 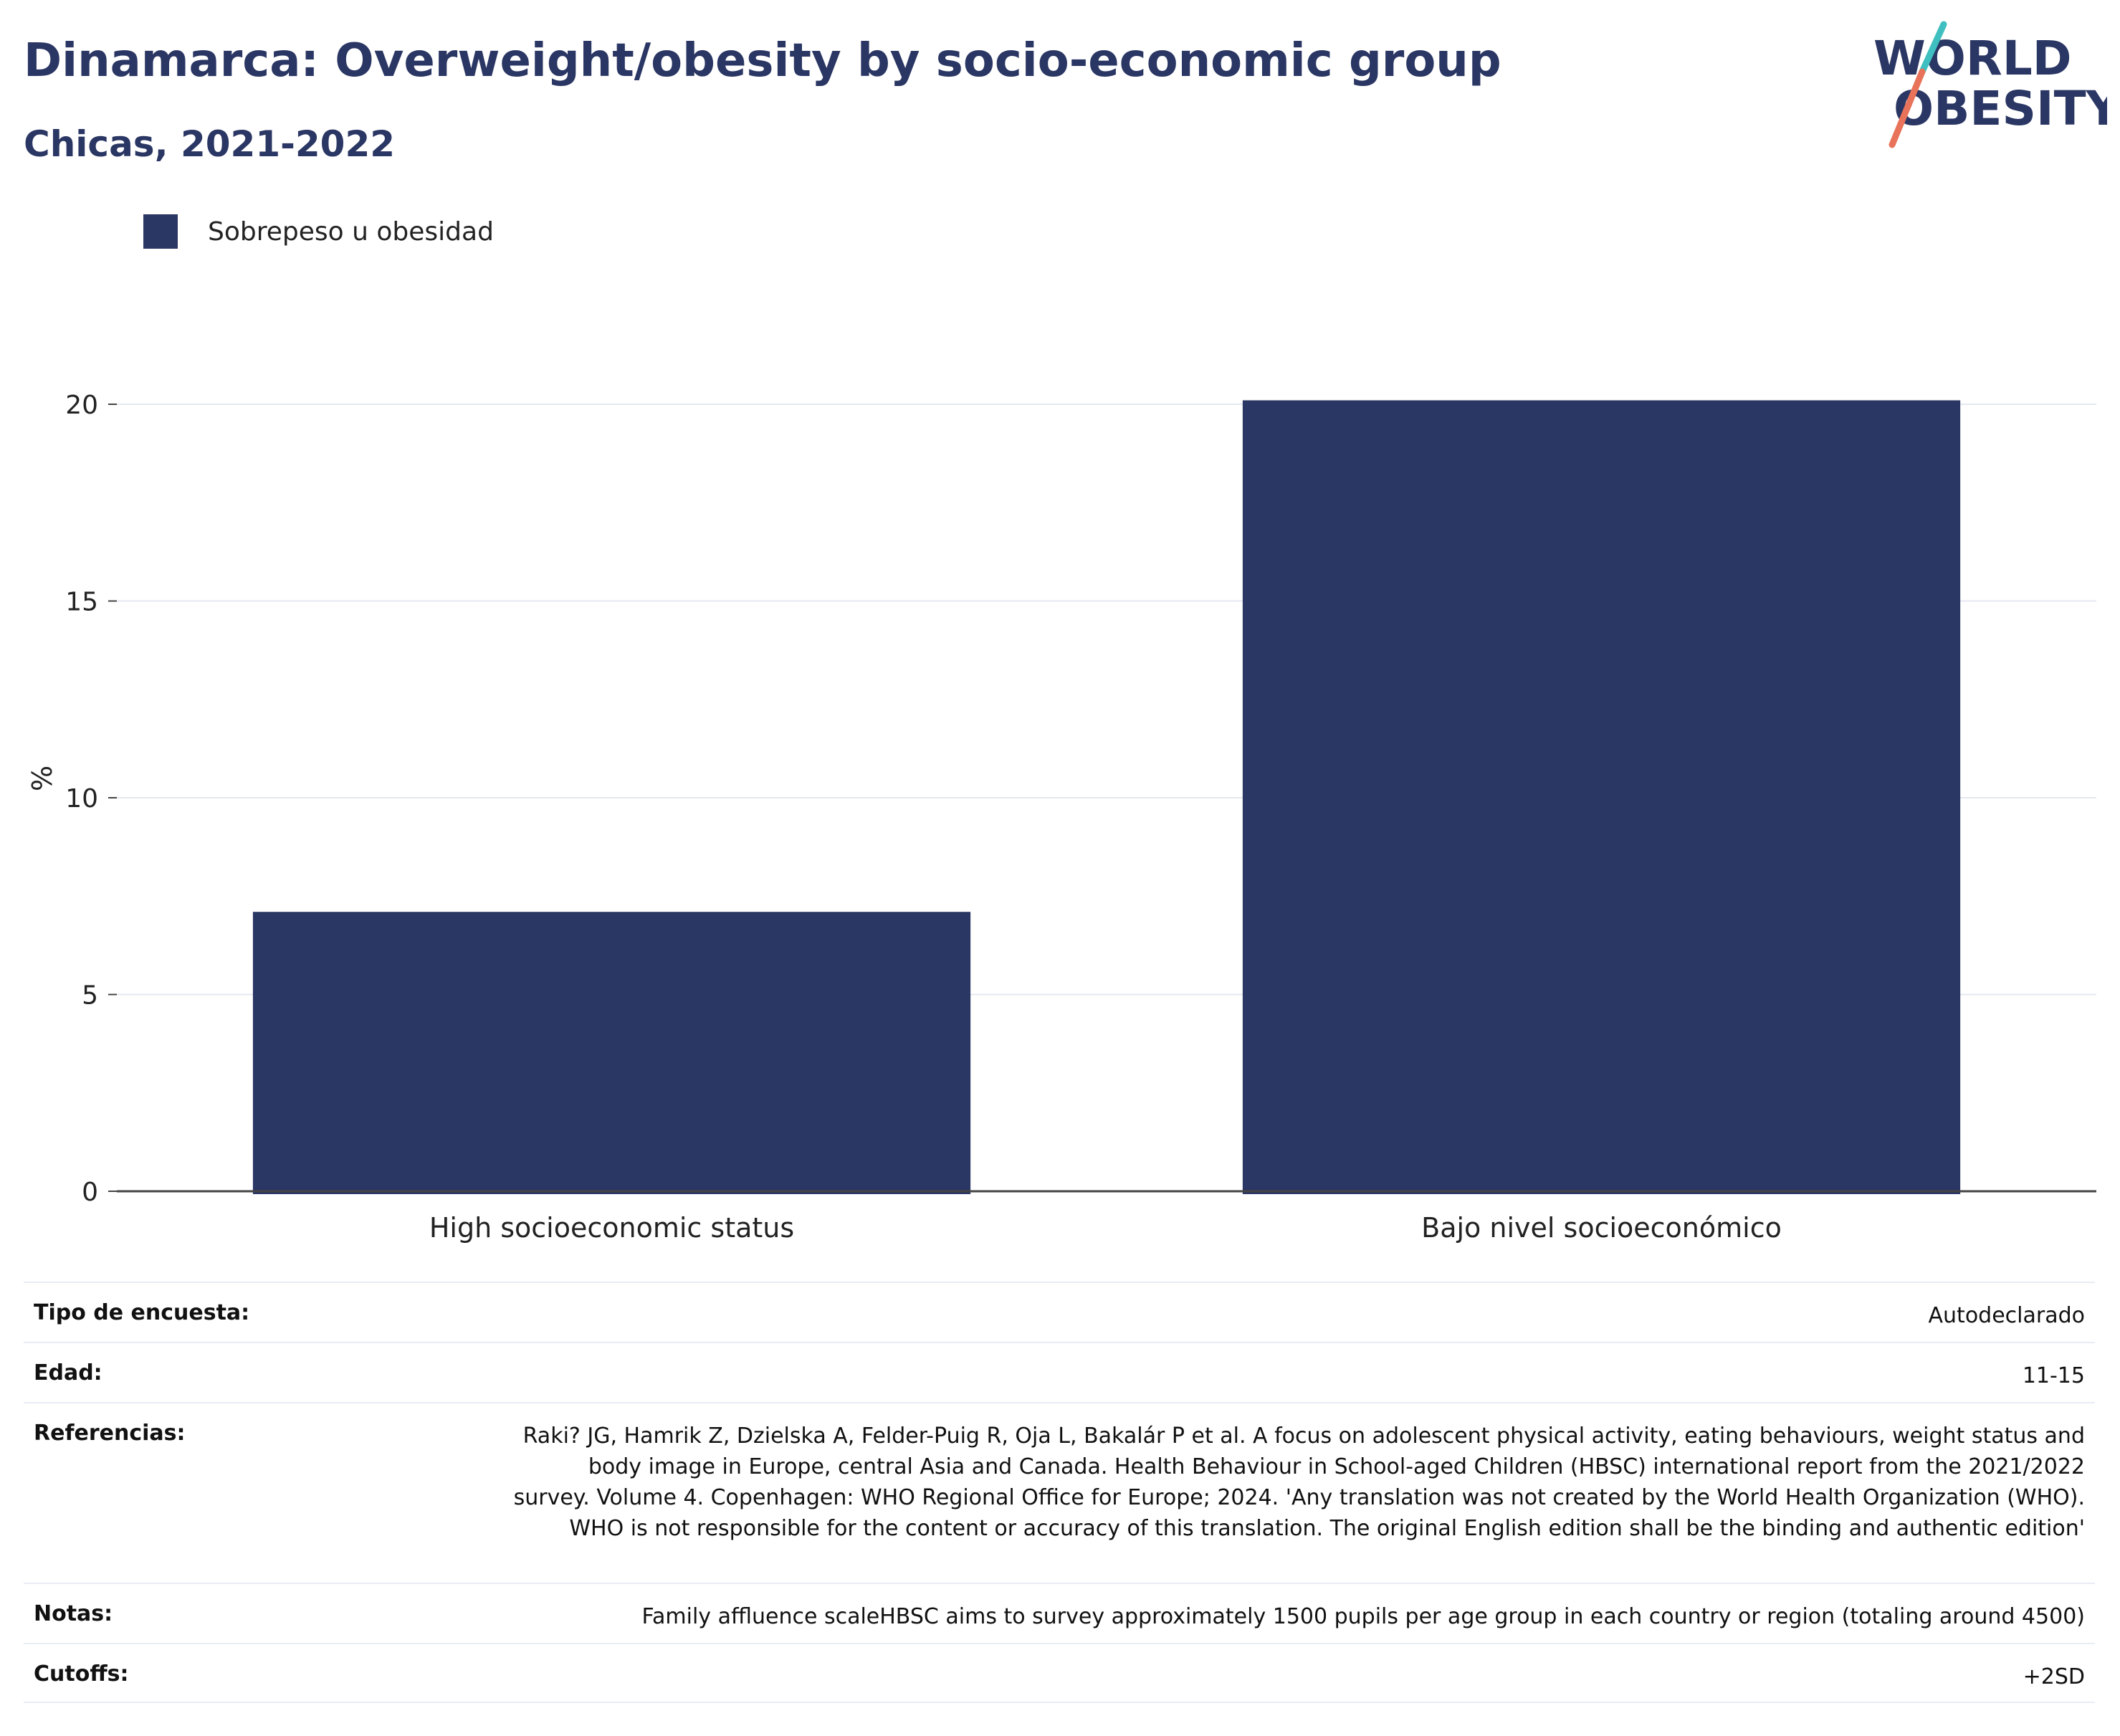 What do you see at coordinates (82, 1674) in the screenshot?
I see `metadata-key: Cutoffs:` at bounding box center [82, 1674].